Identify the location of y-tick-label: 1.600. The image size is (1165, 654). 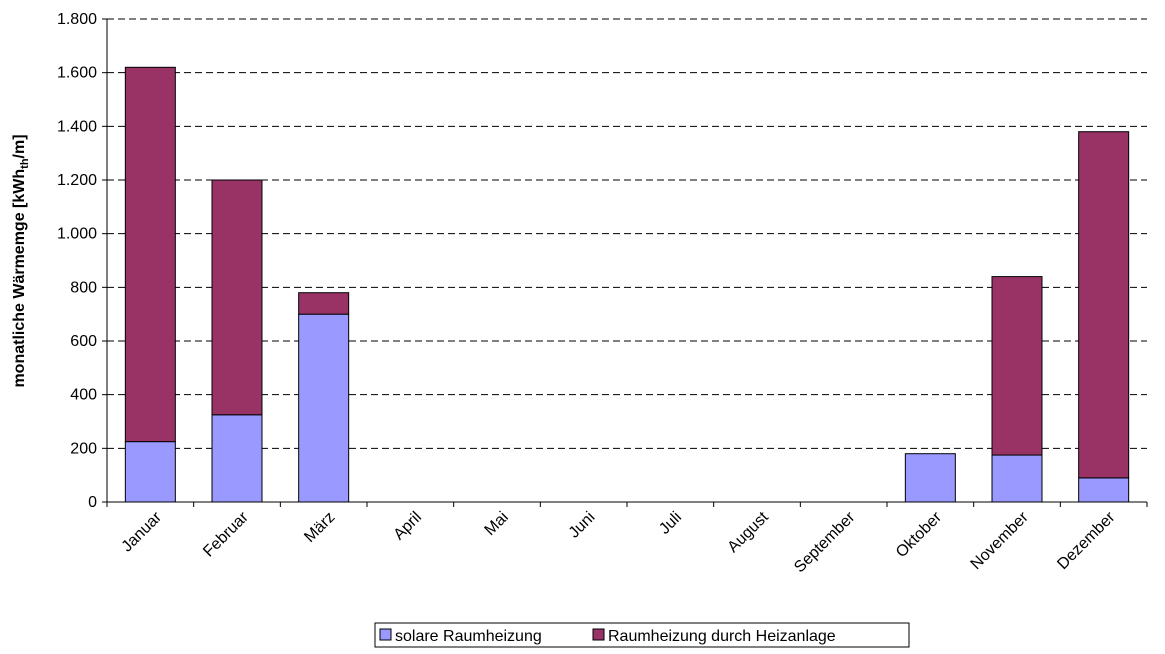
(77, 73).